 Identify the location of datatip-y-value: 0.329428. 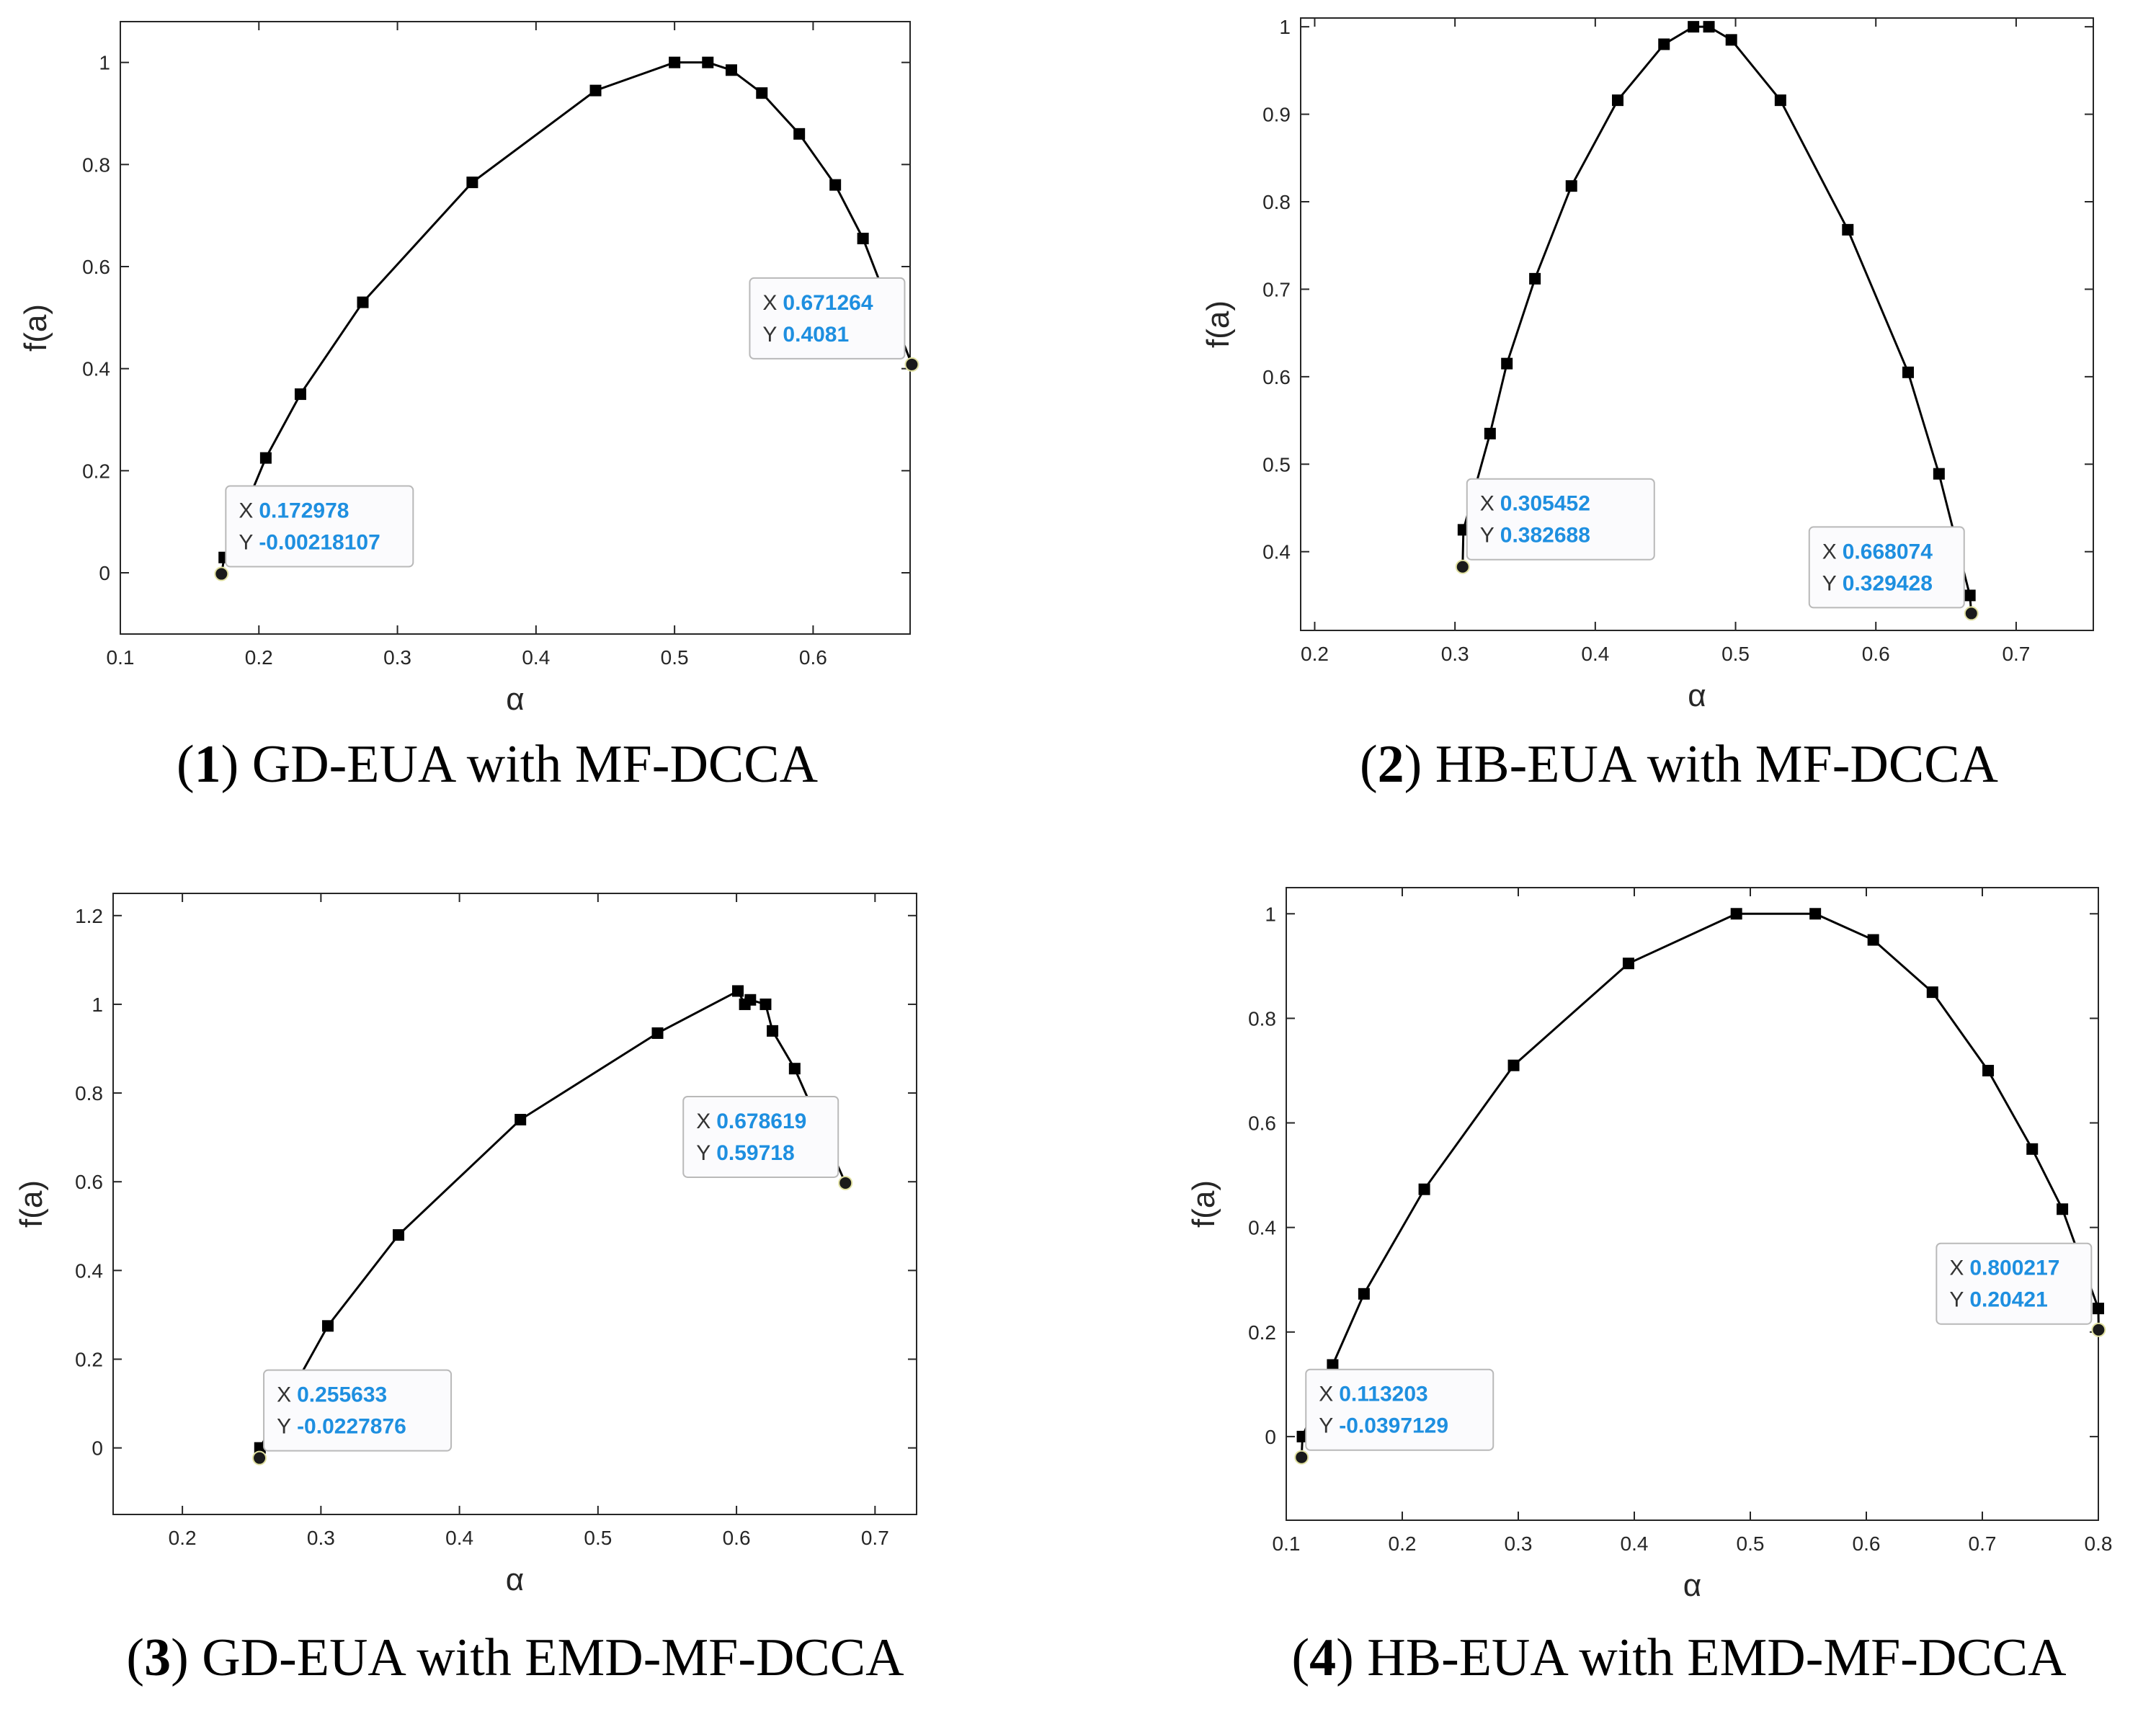
(1888, 583).